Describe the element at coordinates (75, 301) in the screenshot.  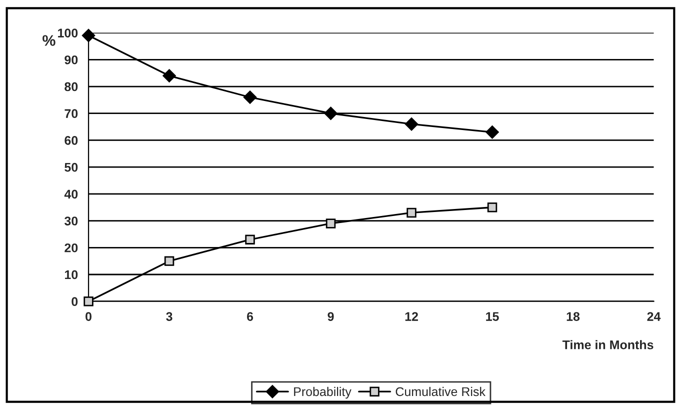
I see `y-tick-label: 0` at that location.